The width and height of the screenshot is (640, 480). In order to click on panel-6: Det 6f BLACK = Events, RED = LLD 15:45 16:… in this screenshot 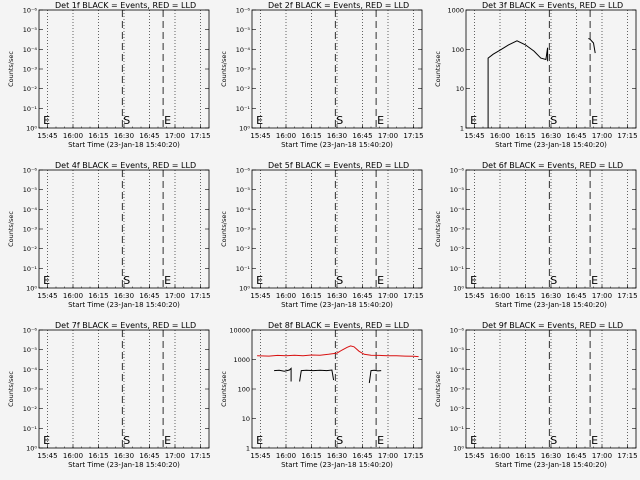, I will do `click(536, 235)`.